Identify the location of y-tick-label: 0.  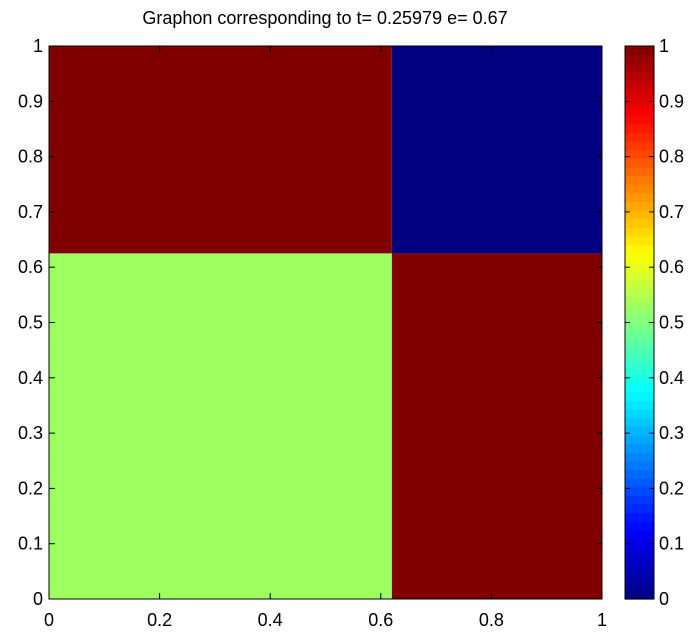
(38, 599).